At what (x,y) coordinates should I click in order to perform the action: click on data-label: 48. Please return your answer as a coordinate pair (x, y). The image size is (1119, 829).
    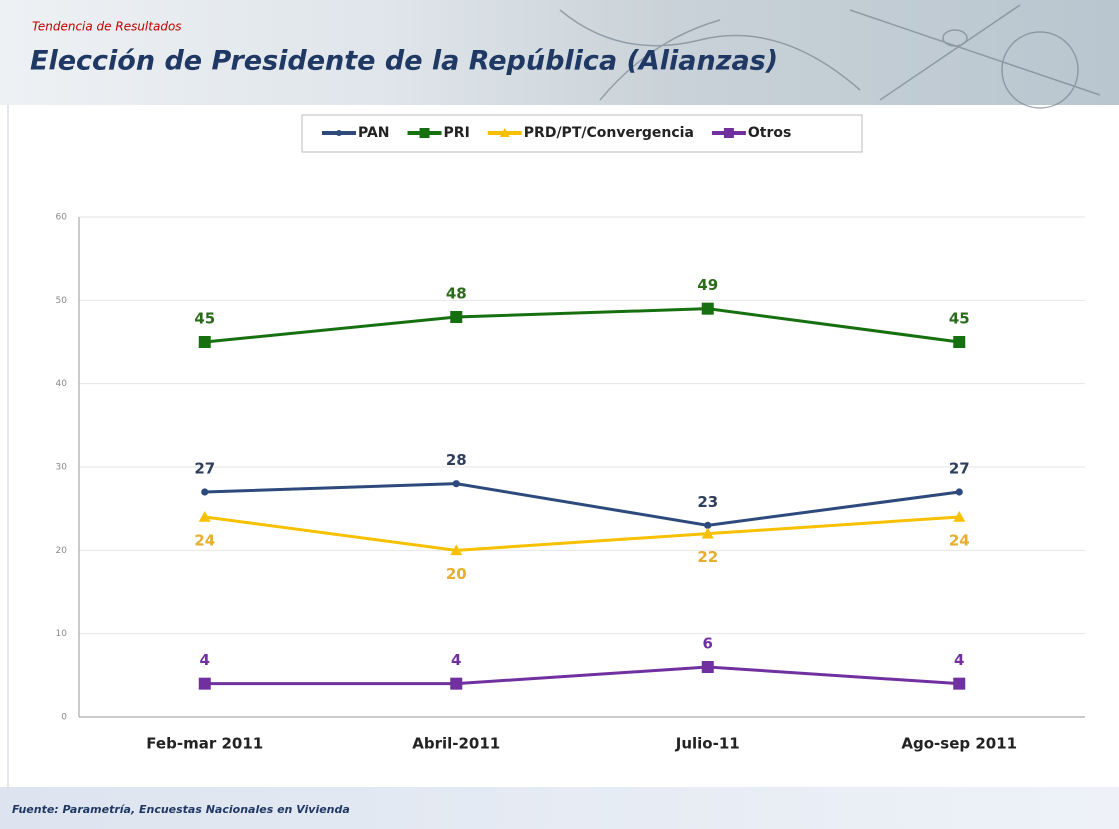
    Looking at the image, I should click on (456, 294).